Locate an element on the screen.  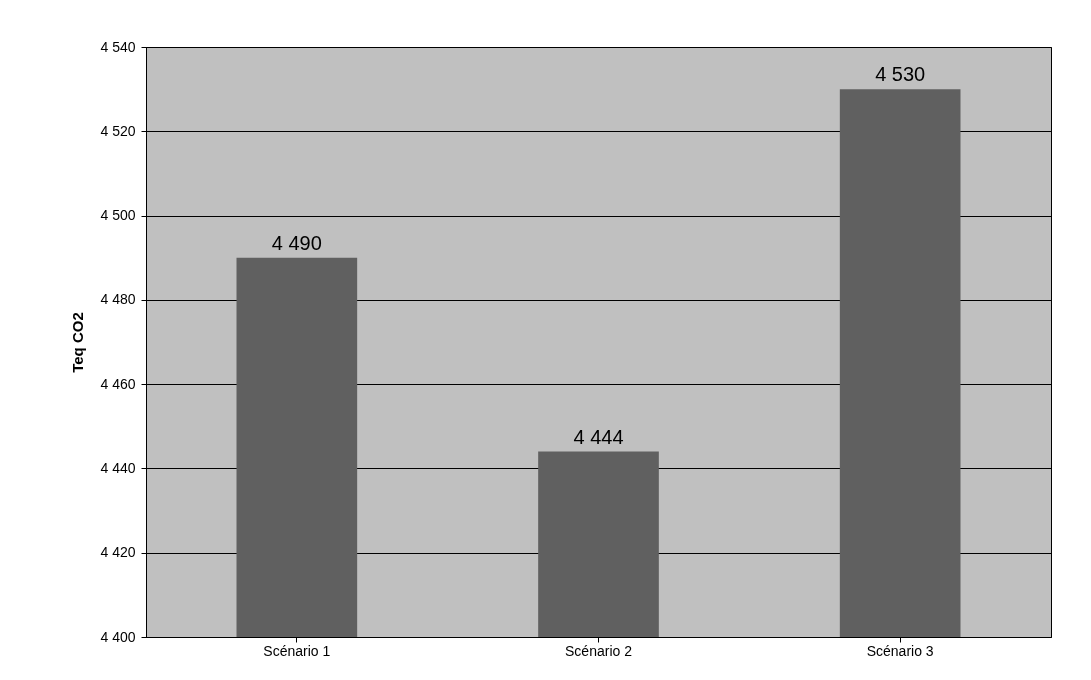
y-tick-label: 4 440 is located at coordinates (118, 467).